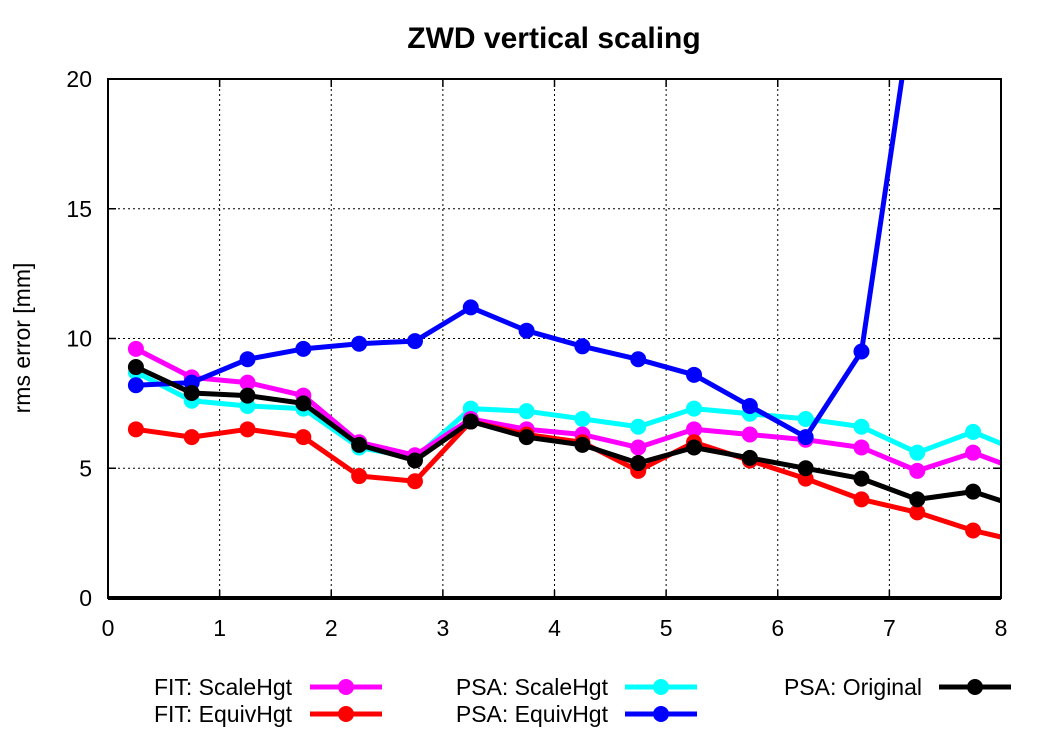 The width and height of the screenshot is (1050, 733). I want to click on x-tick-label: 4, so click(554, 628).